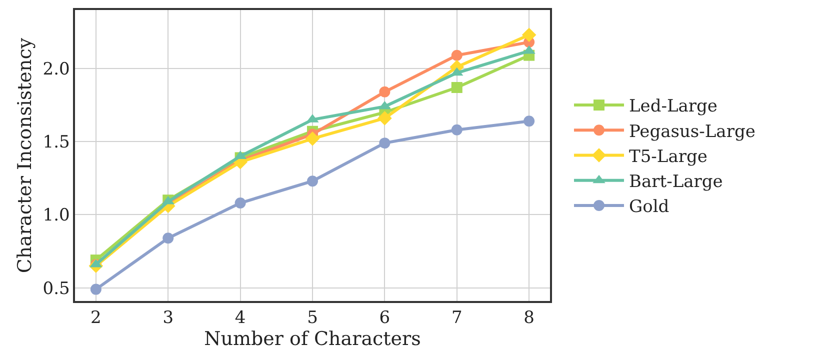 The image size is (830, 363). I want to click on x-axis-title: Number of Characters, so click(312, 339).